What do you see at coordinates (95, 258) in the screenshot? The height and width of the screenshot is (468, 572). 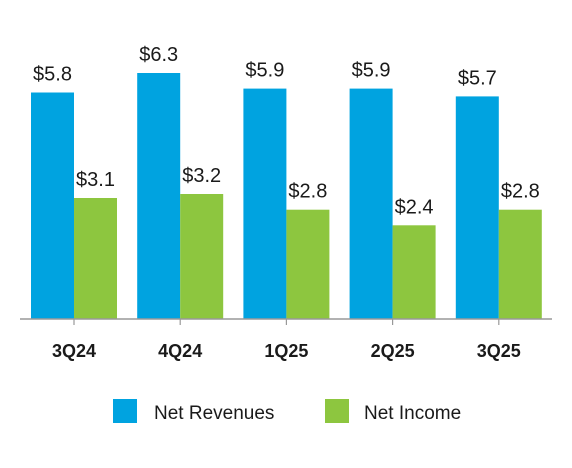 I see `bar-net-income-3q24` at bounding box center [95, 258].